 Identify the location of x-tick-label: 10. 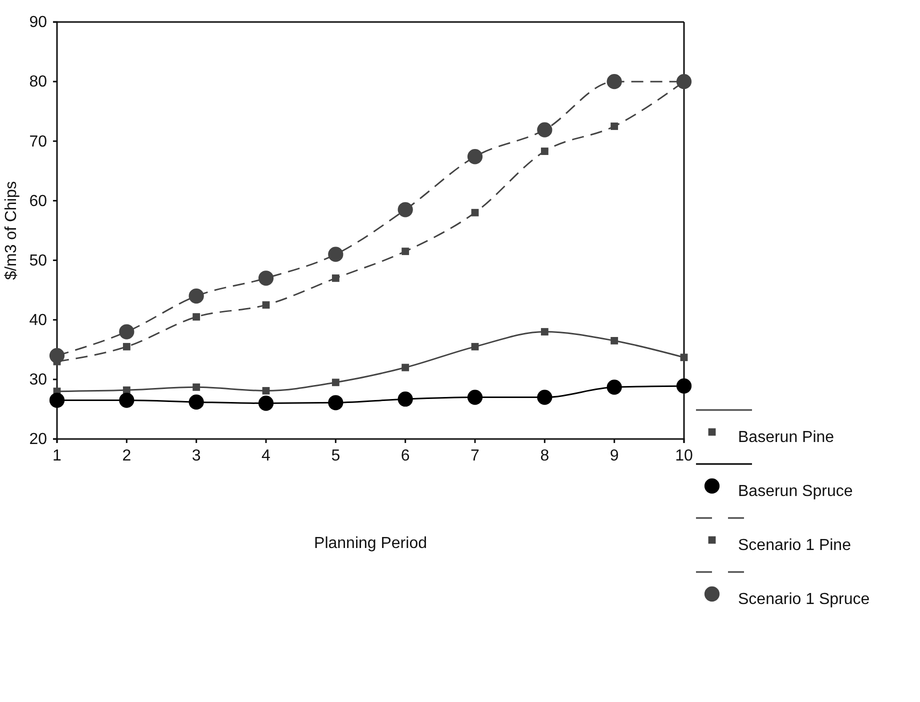
(684, 455).